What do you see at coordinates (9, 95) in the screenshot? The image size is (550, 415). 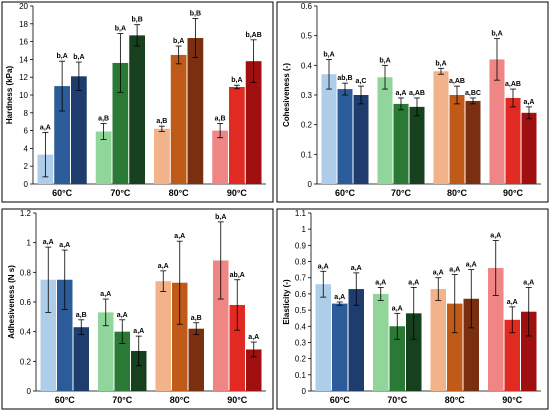 I see `y-axis-label: Hardness (kPa)` at bounding box center [9, 95].